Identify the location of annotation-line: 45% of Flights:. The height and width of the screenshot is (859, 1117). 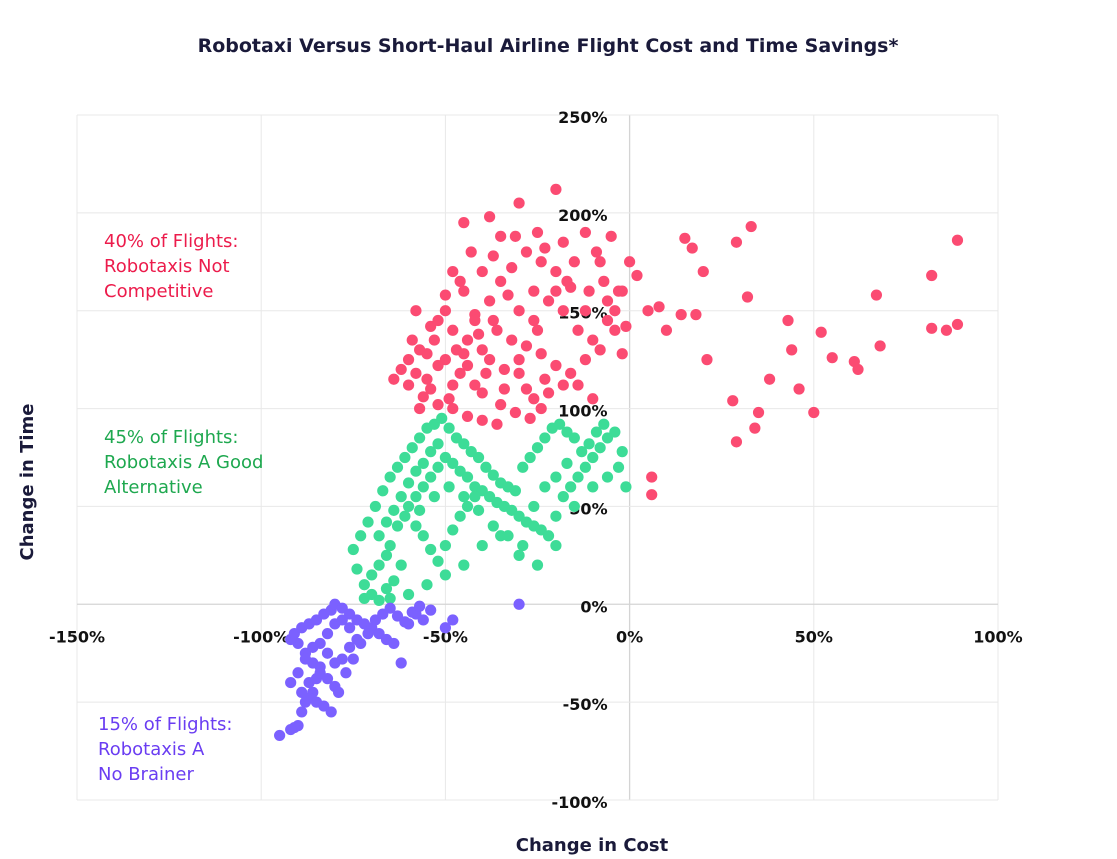
(171, 437).